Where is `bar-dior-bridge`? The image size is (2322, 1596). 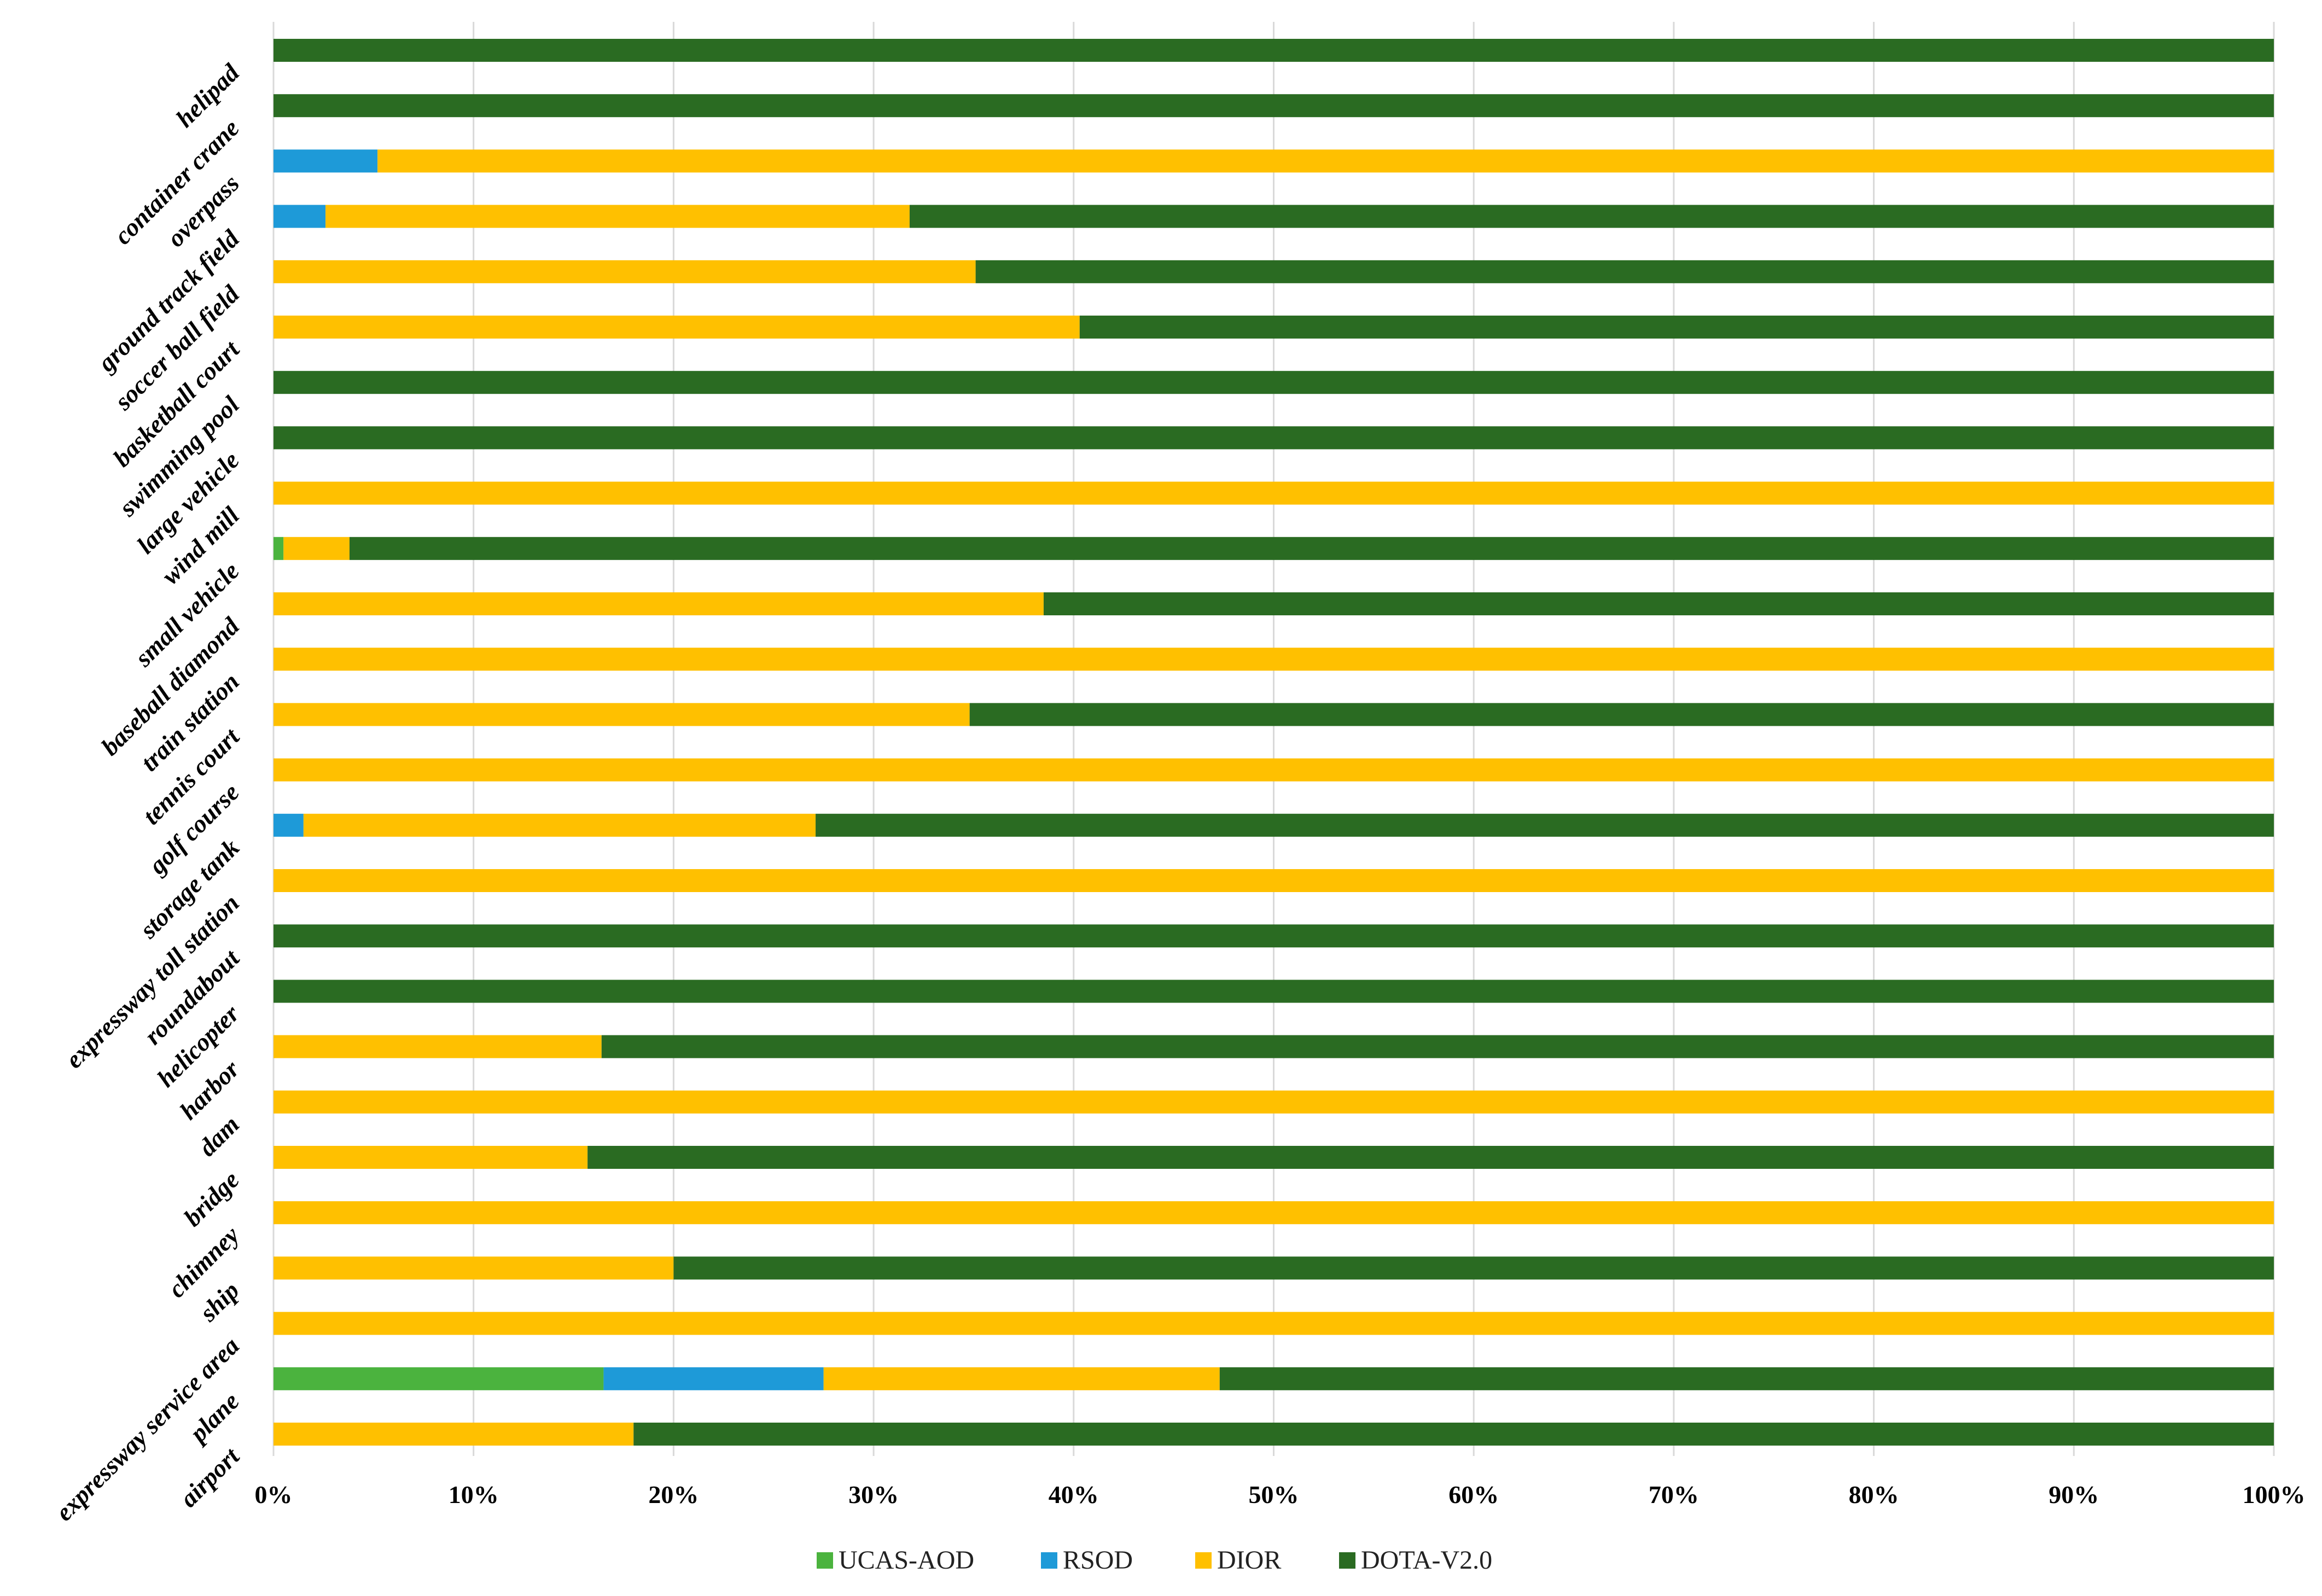
bar-dior-bridge is located at coordinates (431, 1157).